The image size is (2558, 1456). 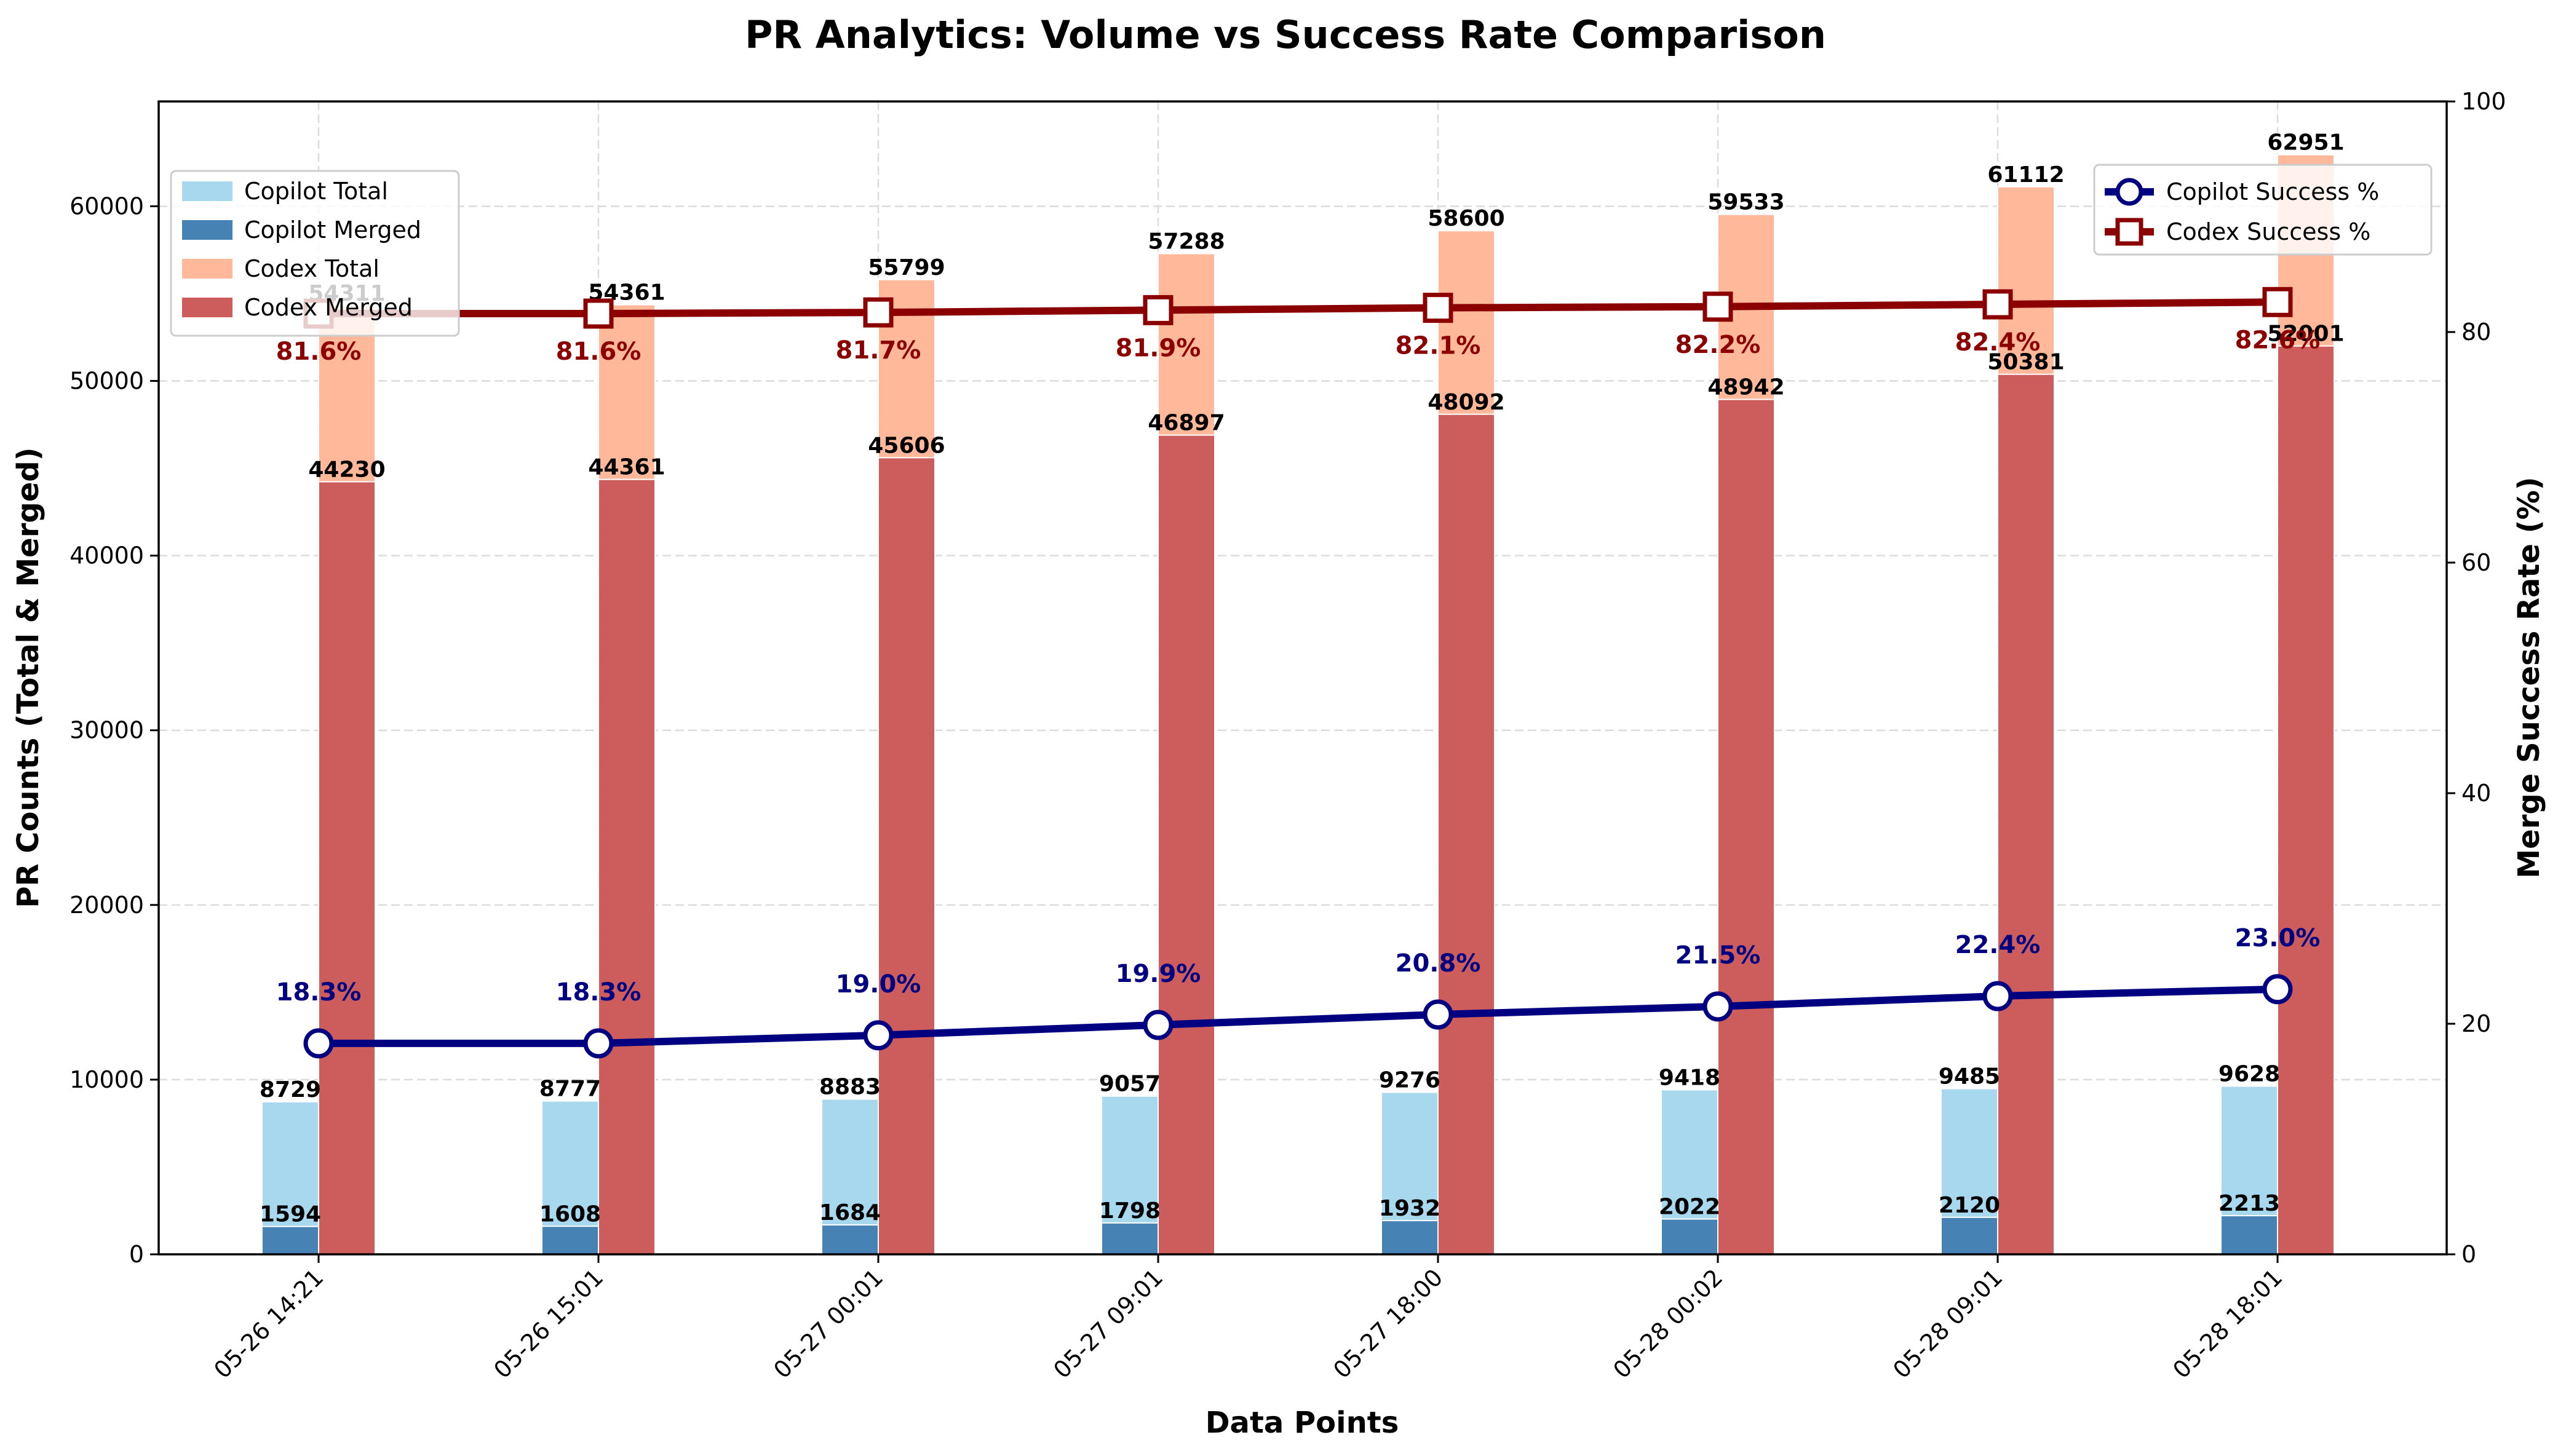 I want to click on bar-value-label: 44230, so click(x=347, y=470).